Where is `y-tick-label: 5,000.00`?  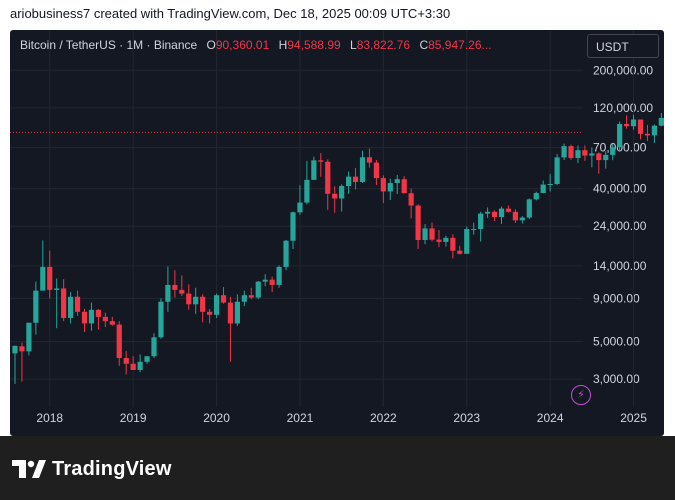 y-tick-label: 5,000.00 is located at coordinates (616, 342).